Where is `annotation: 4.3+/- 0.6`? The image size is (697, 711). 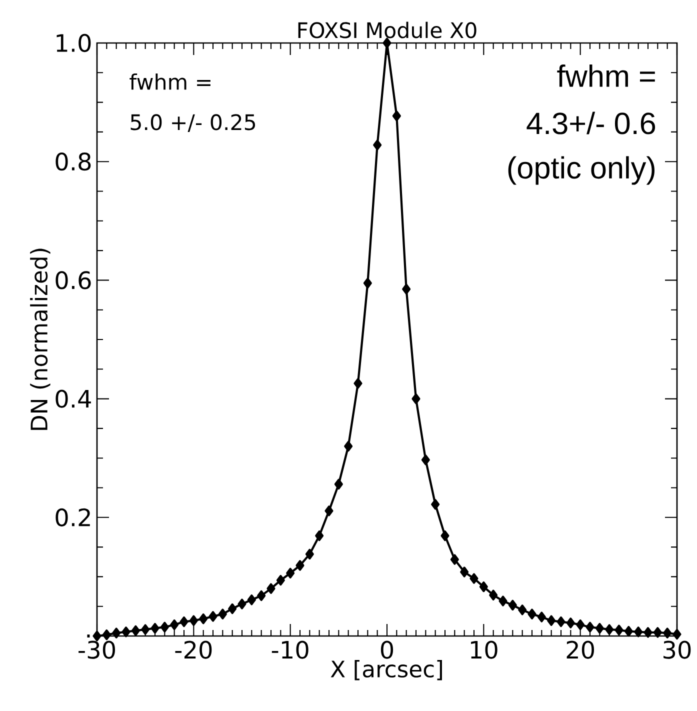 annotation: 4.3+/- 0.6 is located at coordinates (591, 123).